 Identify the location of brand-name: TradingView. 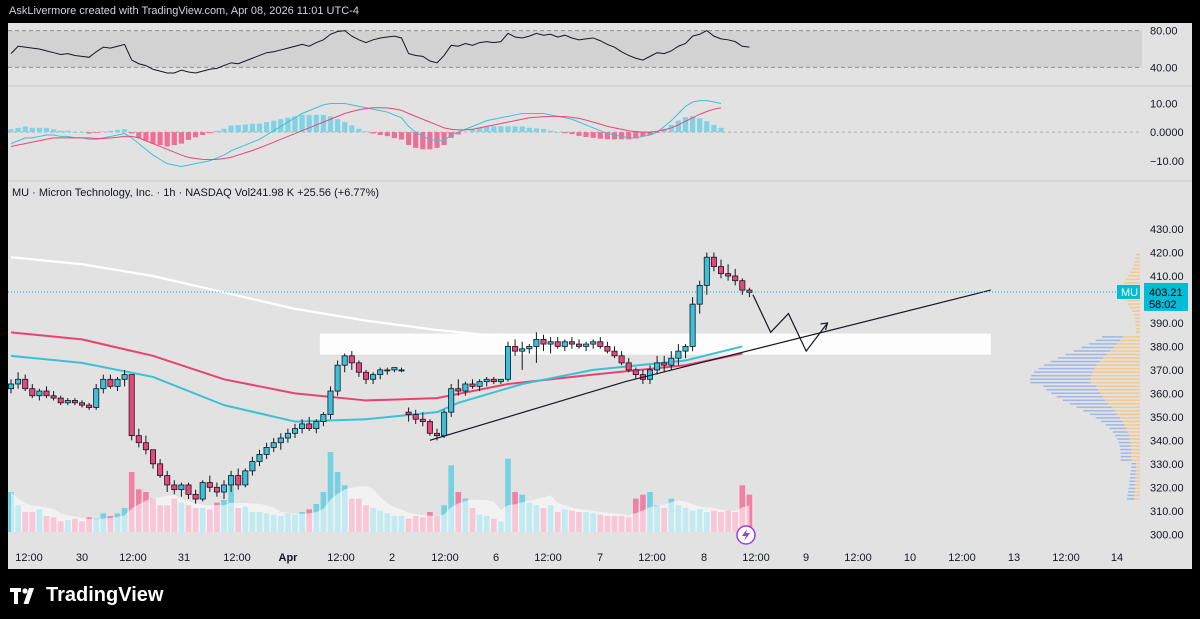
(105, 595).